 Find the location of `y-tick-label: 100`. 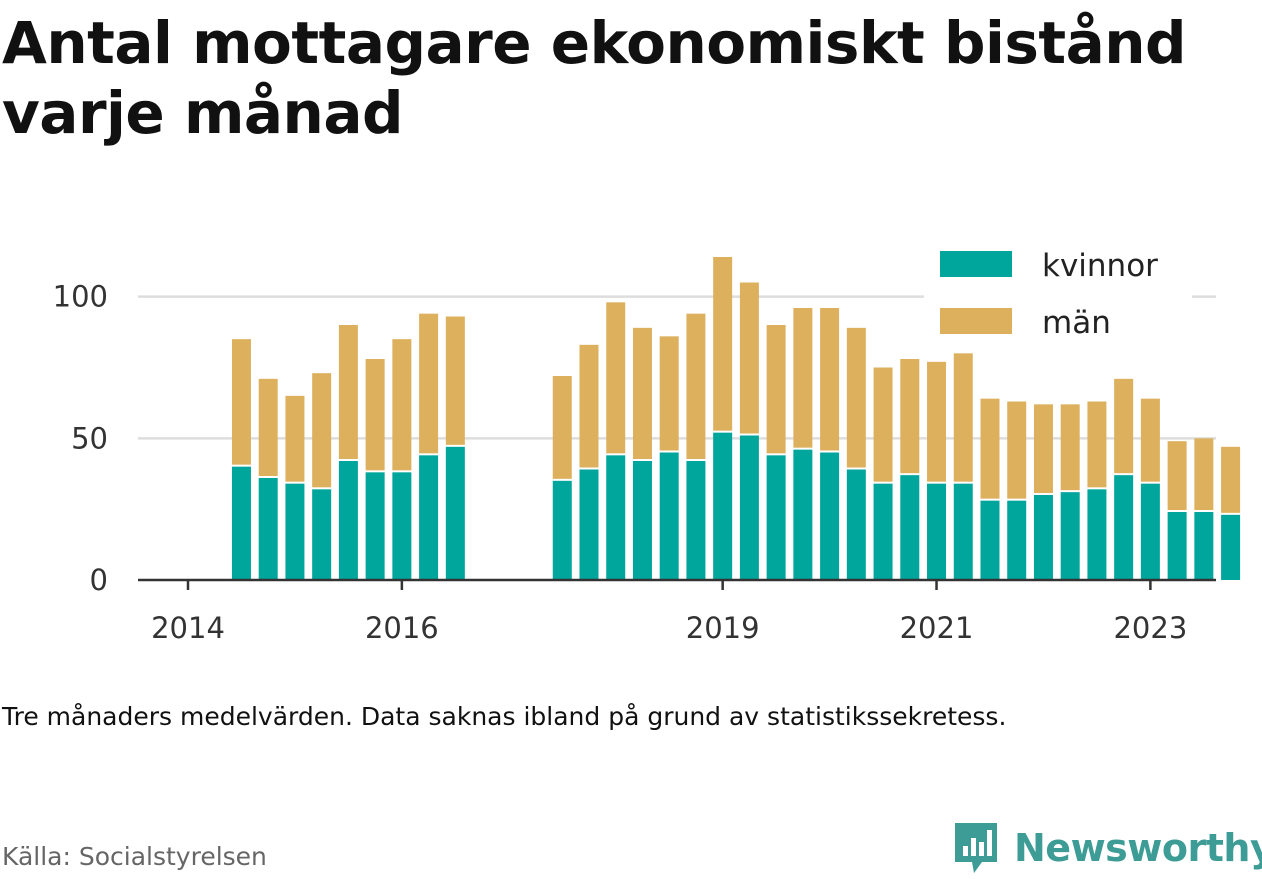

y-tick-label: 100 is located at coordinates (80, 297).